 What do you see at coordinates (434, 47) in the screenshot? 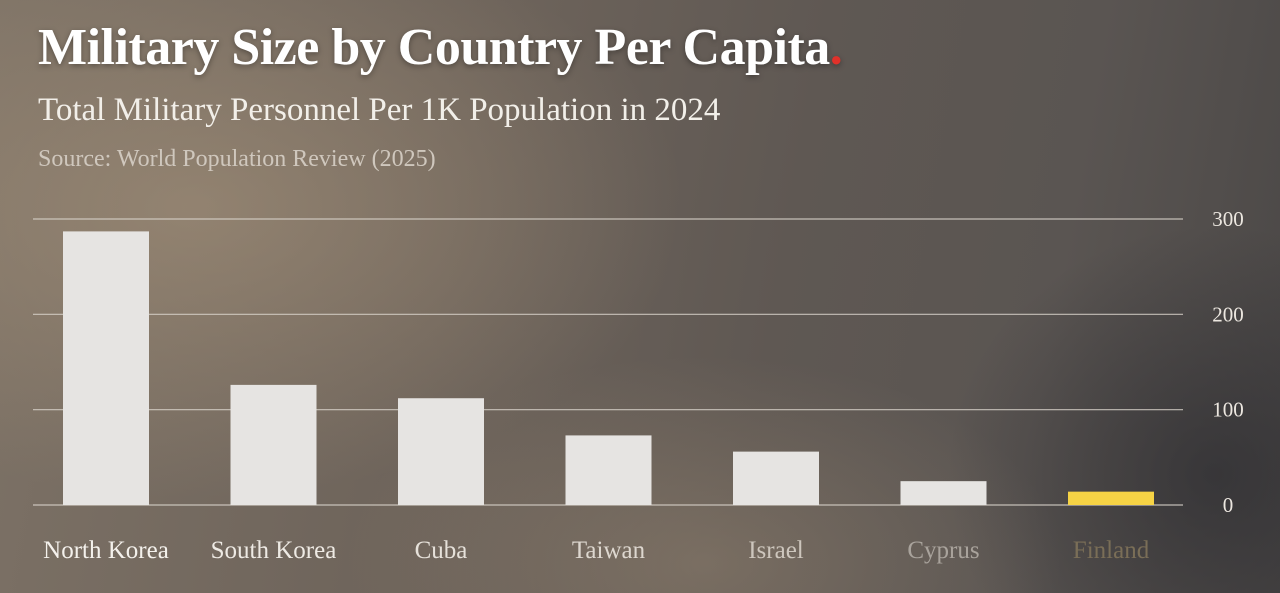
I see `chart-title-text: Military Size by Country Per Capita` at bounding box center [434, 47].